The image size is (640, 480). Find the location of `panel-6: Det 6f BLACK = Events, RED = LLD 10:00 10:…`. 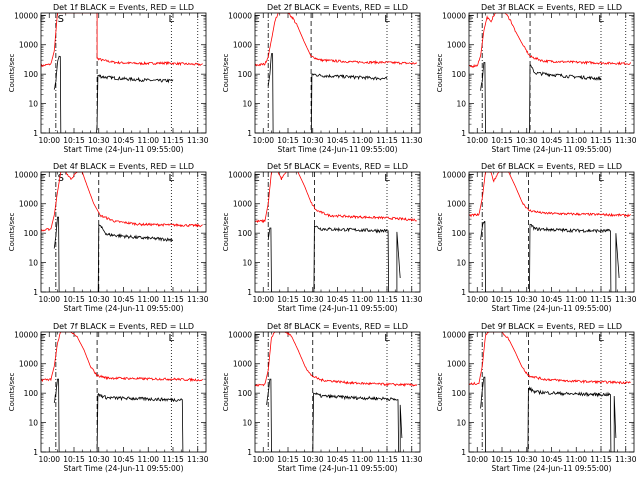

panel-6: Det 6f BLACK = Events, RED = LLD 10:00 10:… is located at coordinates (536, 237).